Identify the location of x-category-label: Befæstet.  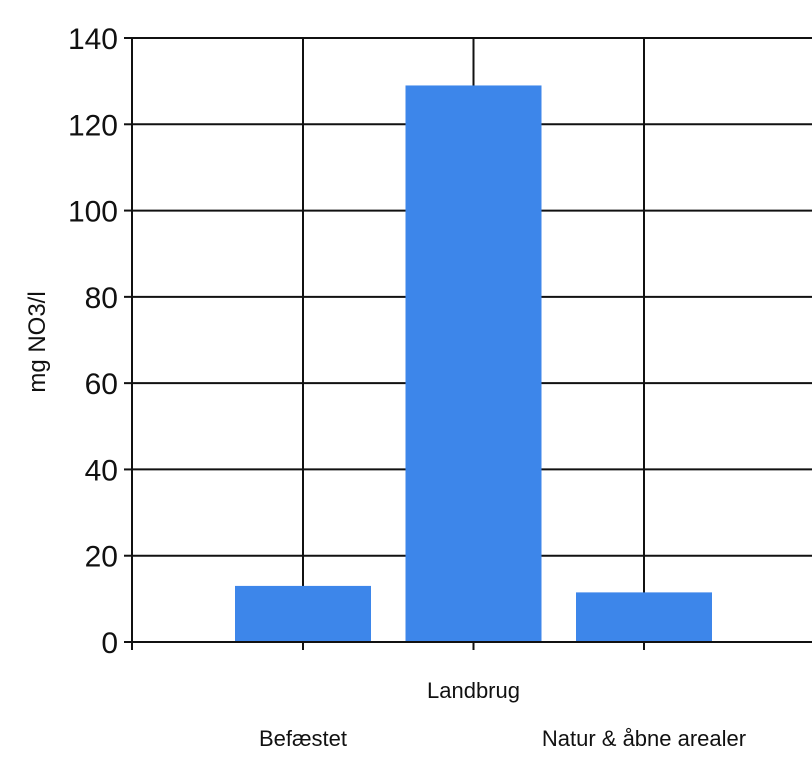
(303, 738).